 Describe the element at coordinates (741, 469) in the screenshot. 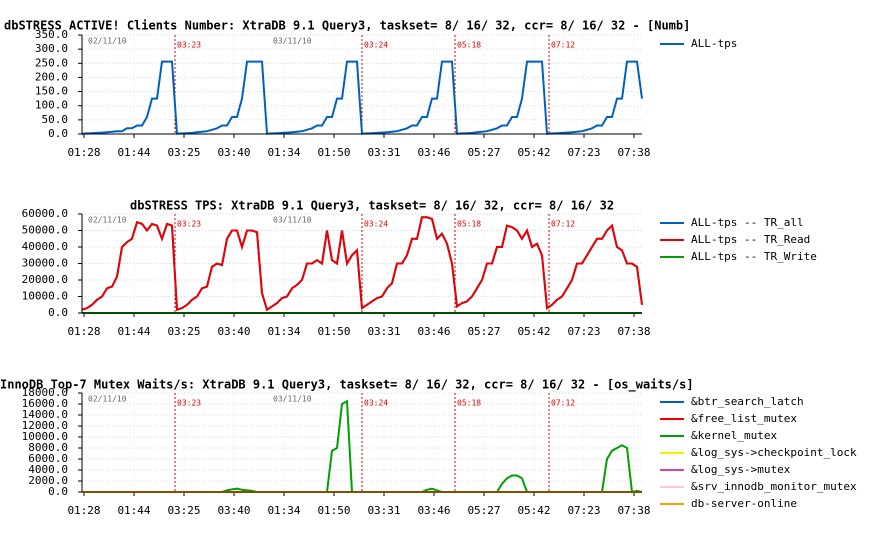

I see `legend-label: &log_sys->mutex` at that location.